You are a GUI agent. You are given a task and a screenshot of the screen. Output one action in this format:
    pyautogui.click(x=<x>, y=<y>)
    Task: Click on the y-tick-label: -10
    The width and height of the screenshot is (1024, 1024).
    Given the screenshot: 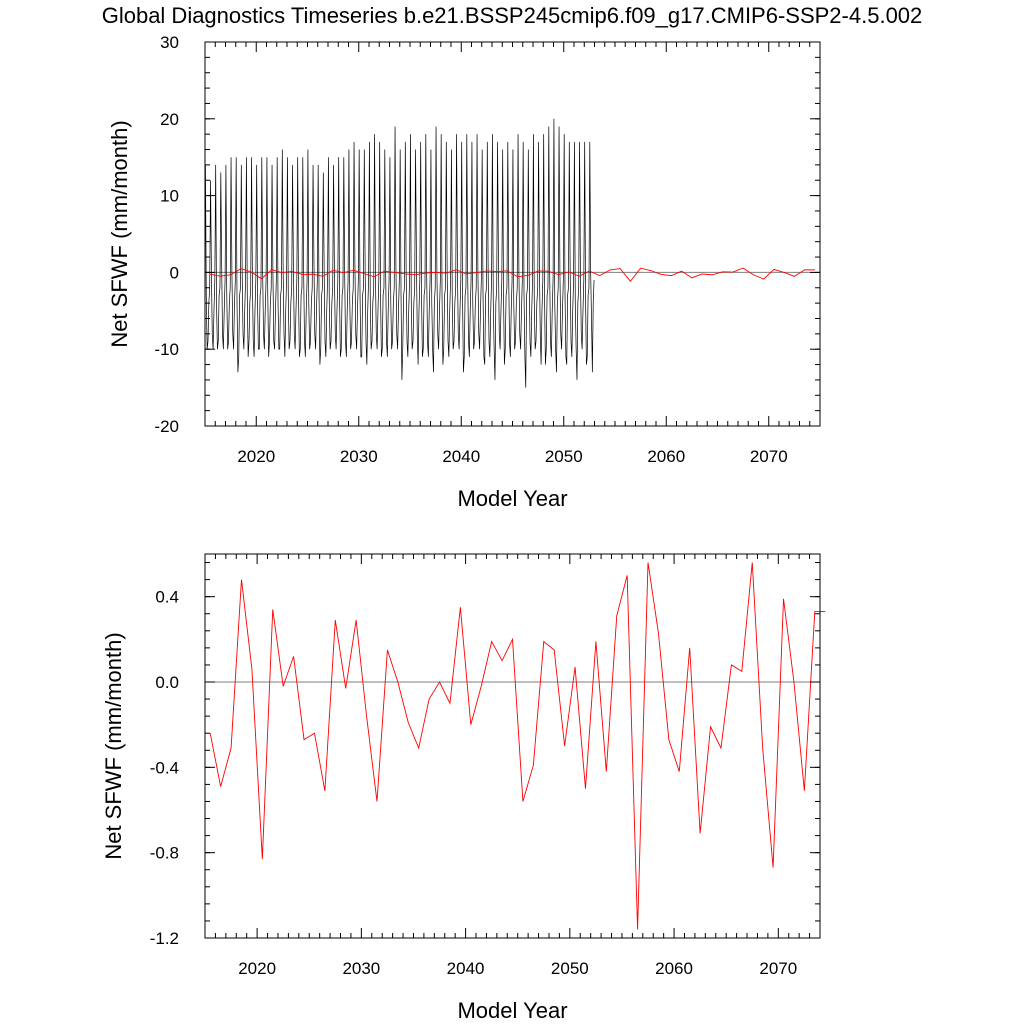 What is the action you would take?
    pyautogui.click(x=166, y=349)
    